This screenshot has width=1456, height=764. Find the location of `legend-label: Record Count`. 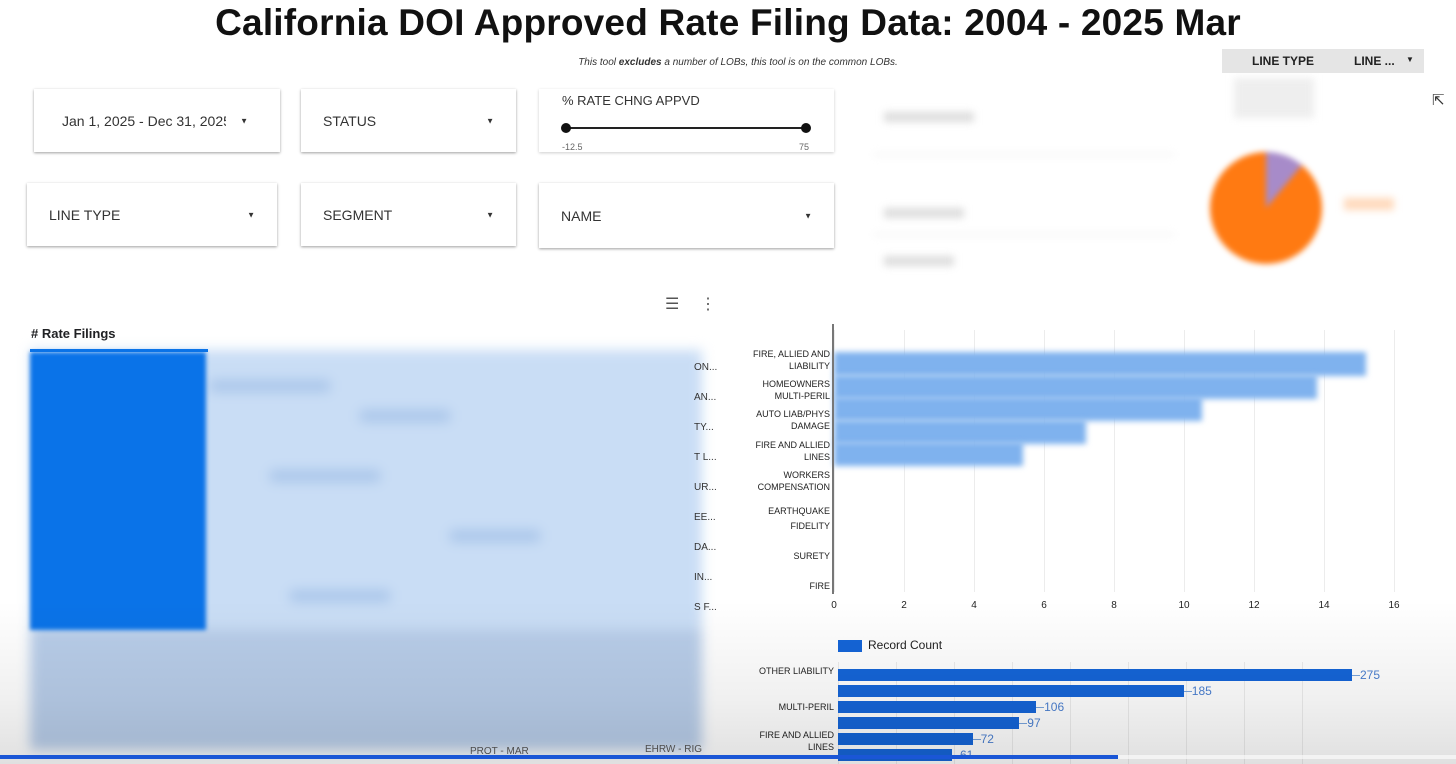

legend-label: Record Count is located at coordinates (905, 645).